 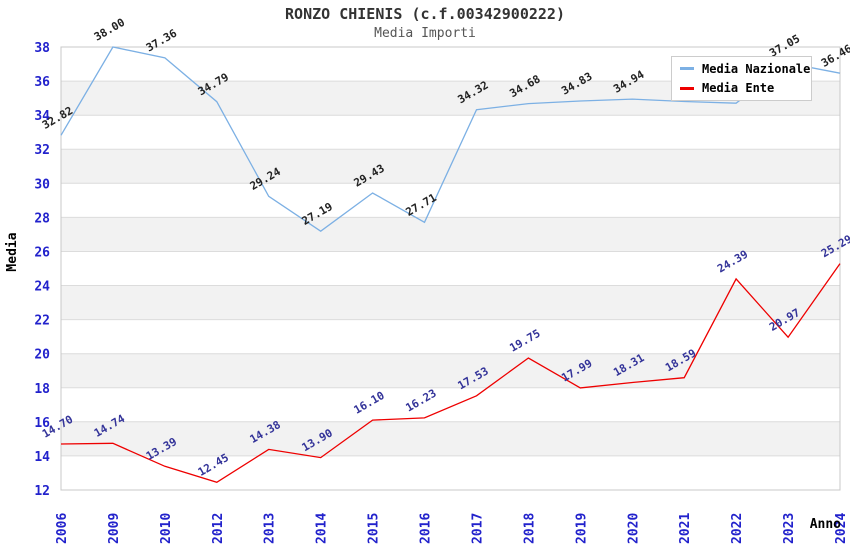 I want to click on y-tick-label: 14, so click(x=42, y=457).